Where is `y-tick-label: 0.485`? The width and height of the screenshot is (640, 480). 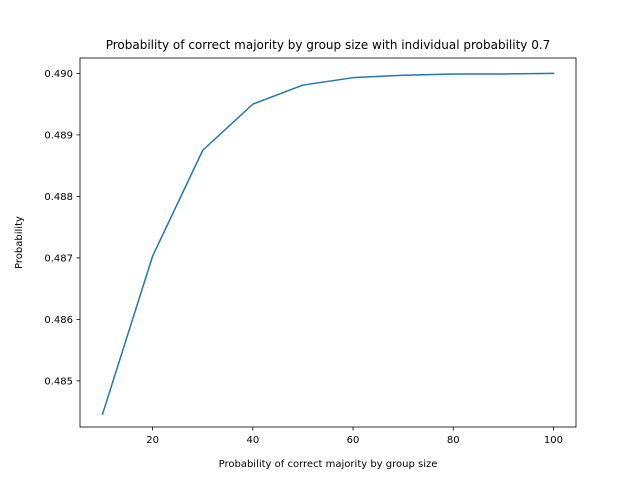
y-tick-label: 0.485 is located at coordinates (58, 381).